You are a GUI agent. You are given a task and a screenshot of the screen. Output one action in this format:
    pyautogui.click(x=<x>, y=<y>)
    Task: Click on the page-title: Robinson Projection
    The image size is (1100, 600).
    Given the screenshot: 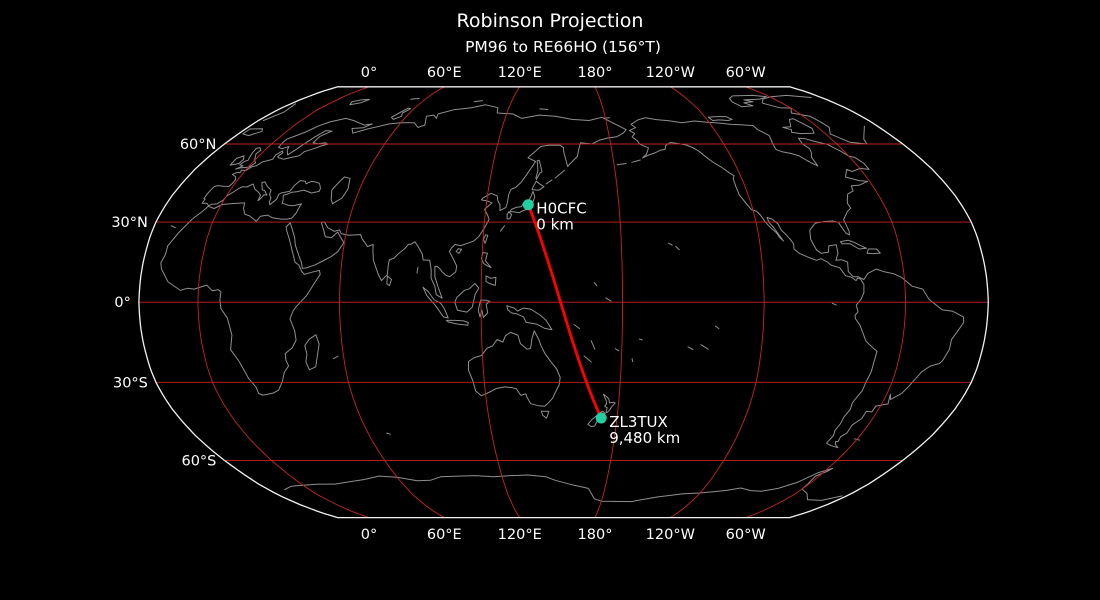 What is the action you would take?
    pyautogui.click(x=550, y=21)
    